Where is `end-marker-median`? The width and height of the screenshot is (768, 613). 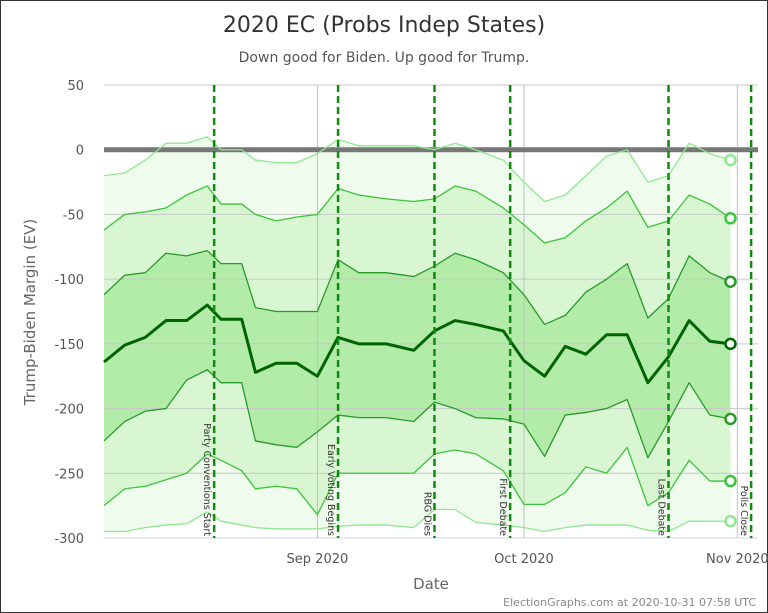 end-marker-median is located at coordinates (730, 344).